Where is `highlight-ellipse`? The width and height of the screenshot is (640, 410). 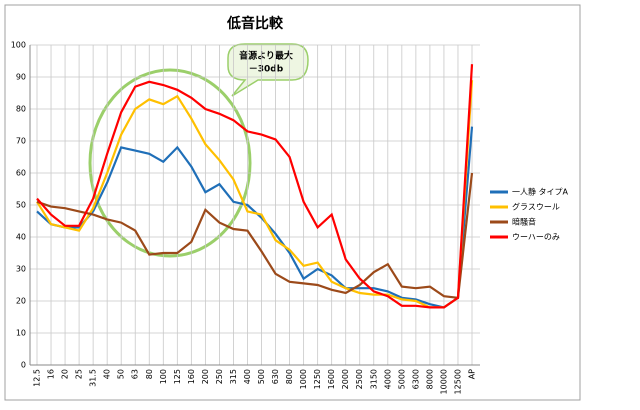 highlight-ellipse is located at coordinates (170, 163).